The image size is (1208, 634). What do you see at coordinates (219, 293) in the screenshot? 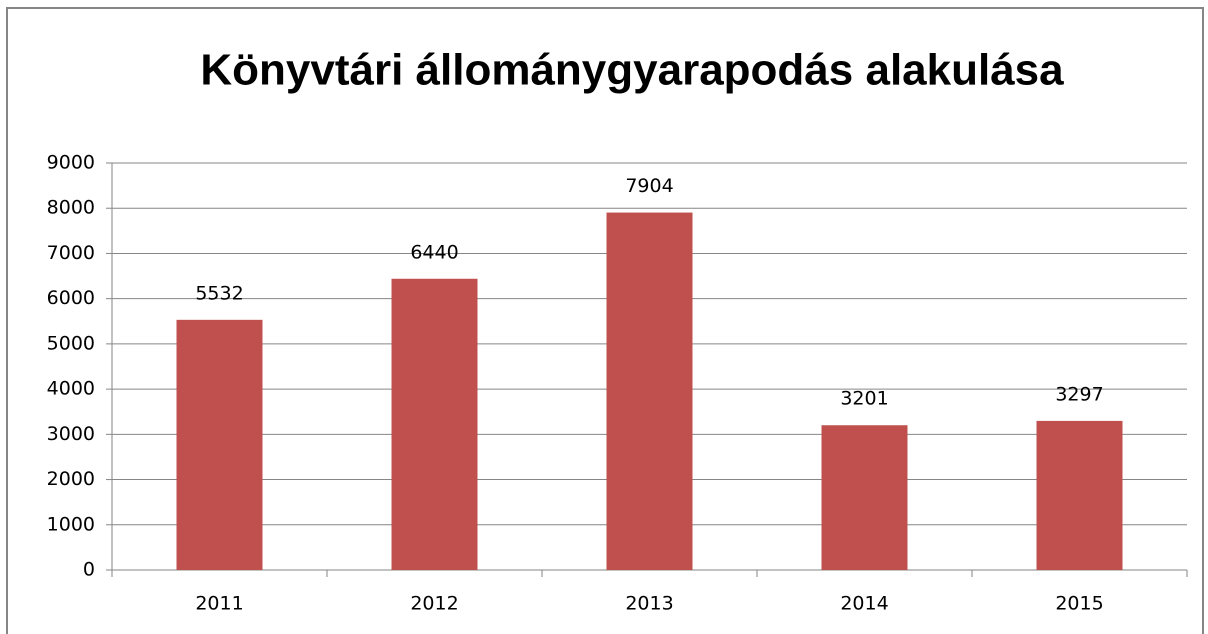
I see `data-label: 5532` at bounding box center [219, 293].